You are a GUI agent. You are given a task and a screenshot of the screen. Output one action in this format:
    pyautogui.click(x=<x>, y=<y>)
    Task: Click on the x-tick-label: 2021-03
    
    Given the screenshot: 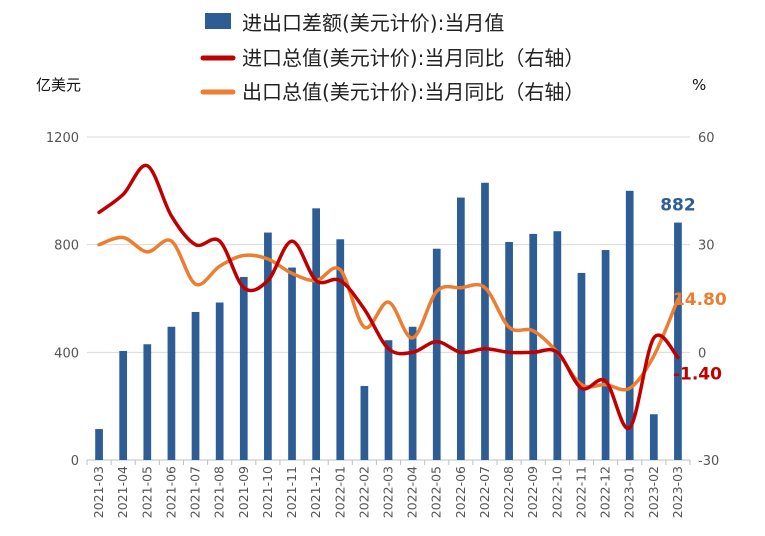 What is the action you would take?
    pyautogui.click(x=98, y=492)
    